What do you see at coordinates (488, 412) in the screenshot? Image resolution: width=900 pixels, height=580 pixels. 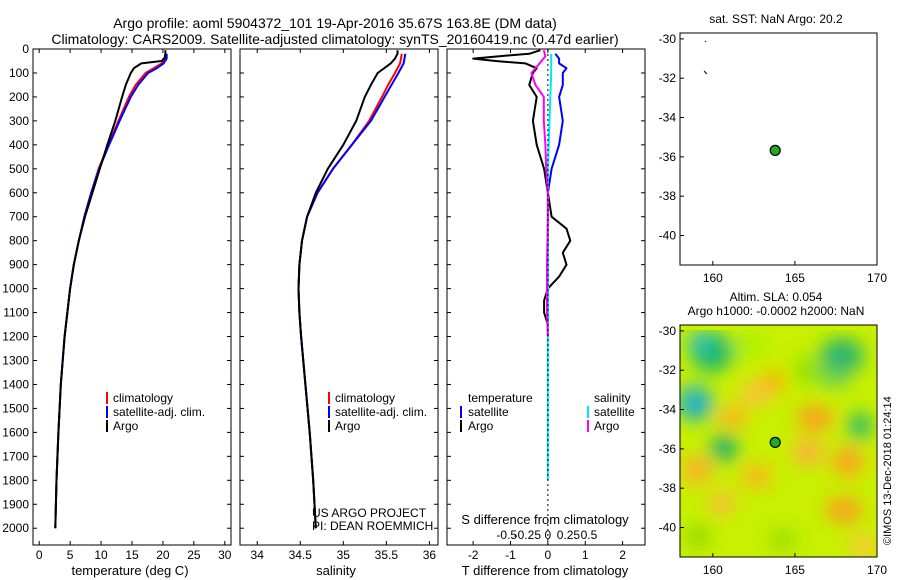 I see `legend-label-t-satellite: satellite` at bounding box center [488, 412].